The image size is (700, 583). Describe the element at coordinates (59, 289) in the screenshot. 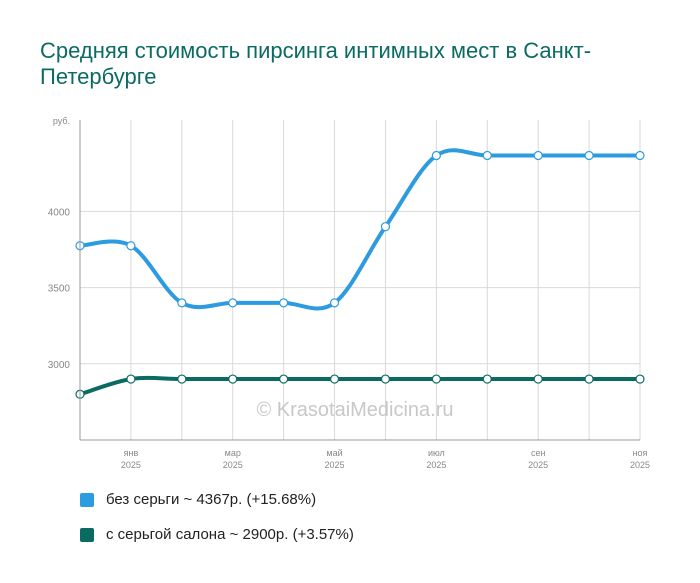

I see `y-tick-label: 3500` at that location.